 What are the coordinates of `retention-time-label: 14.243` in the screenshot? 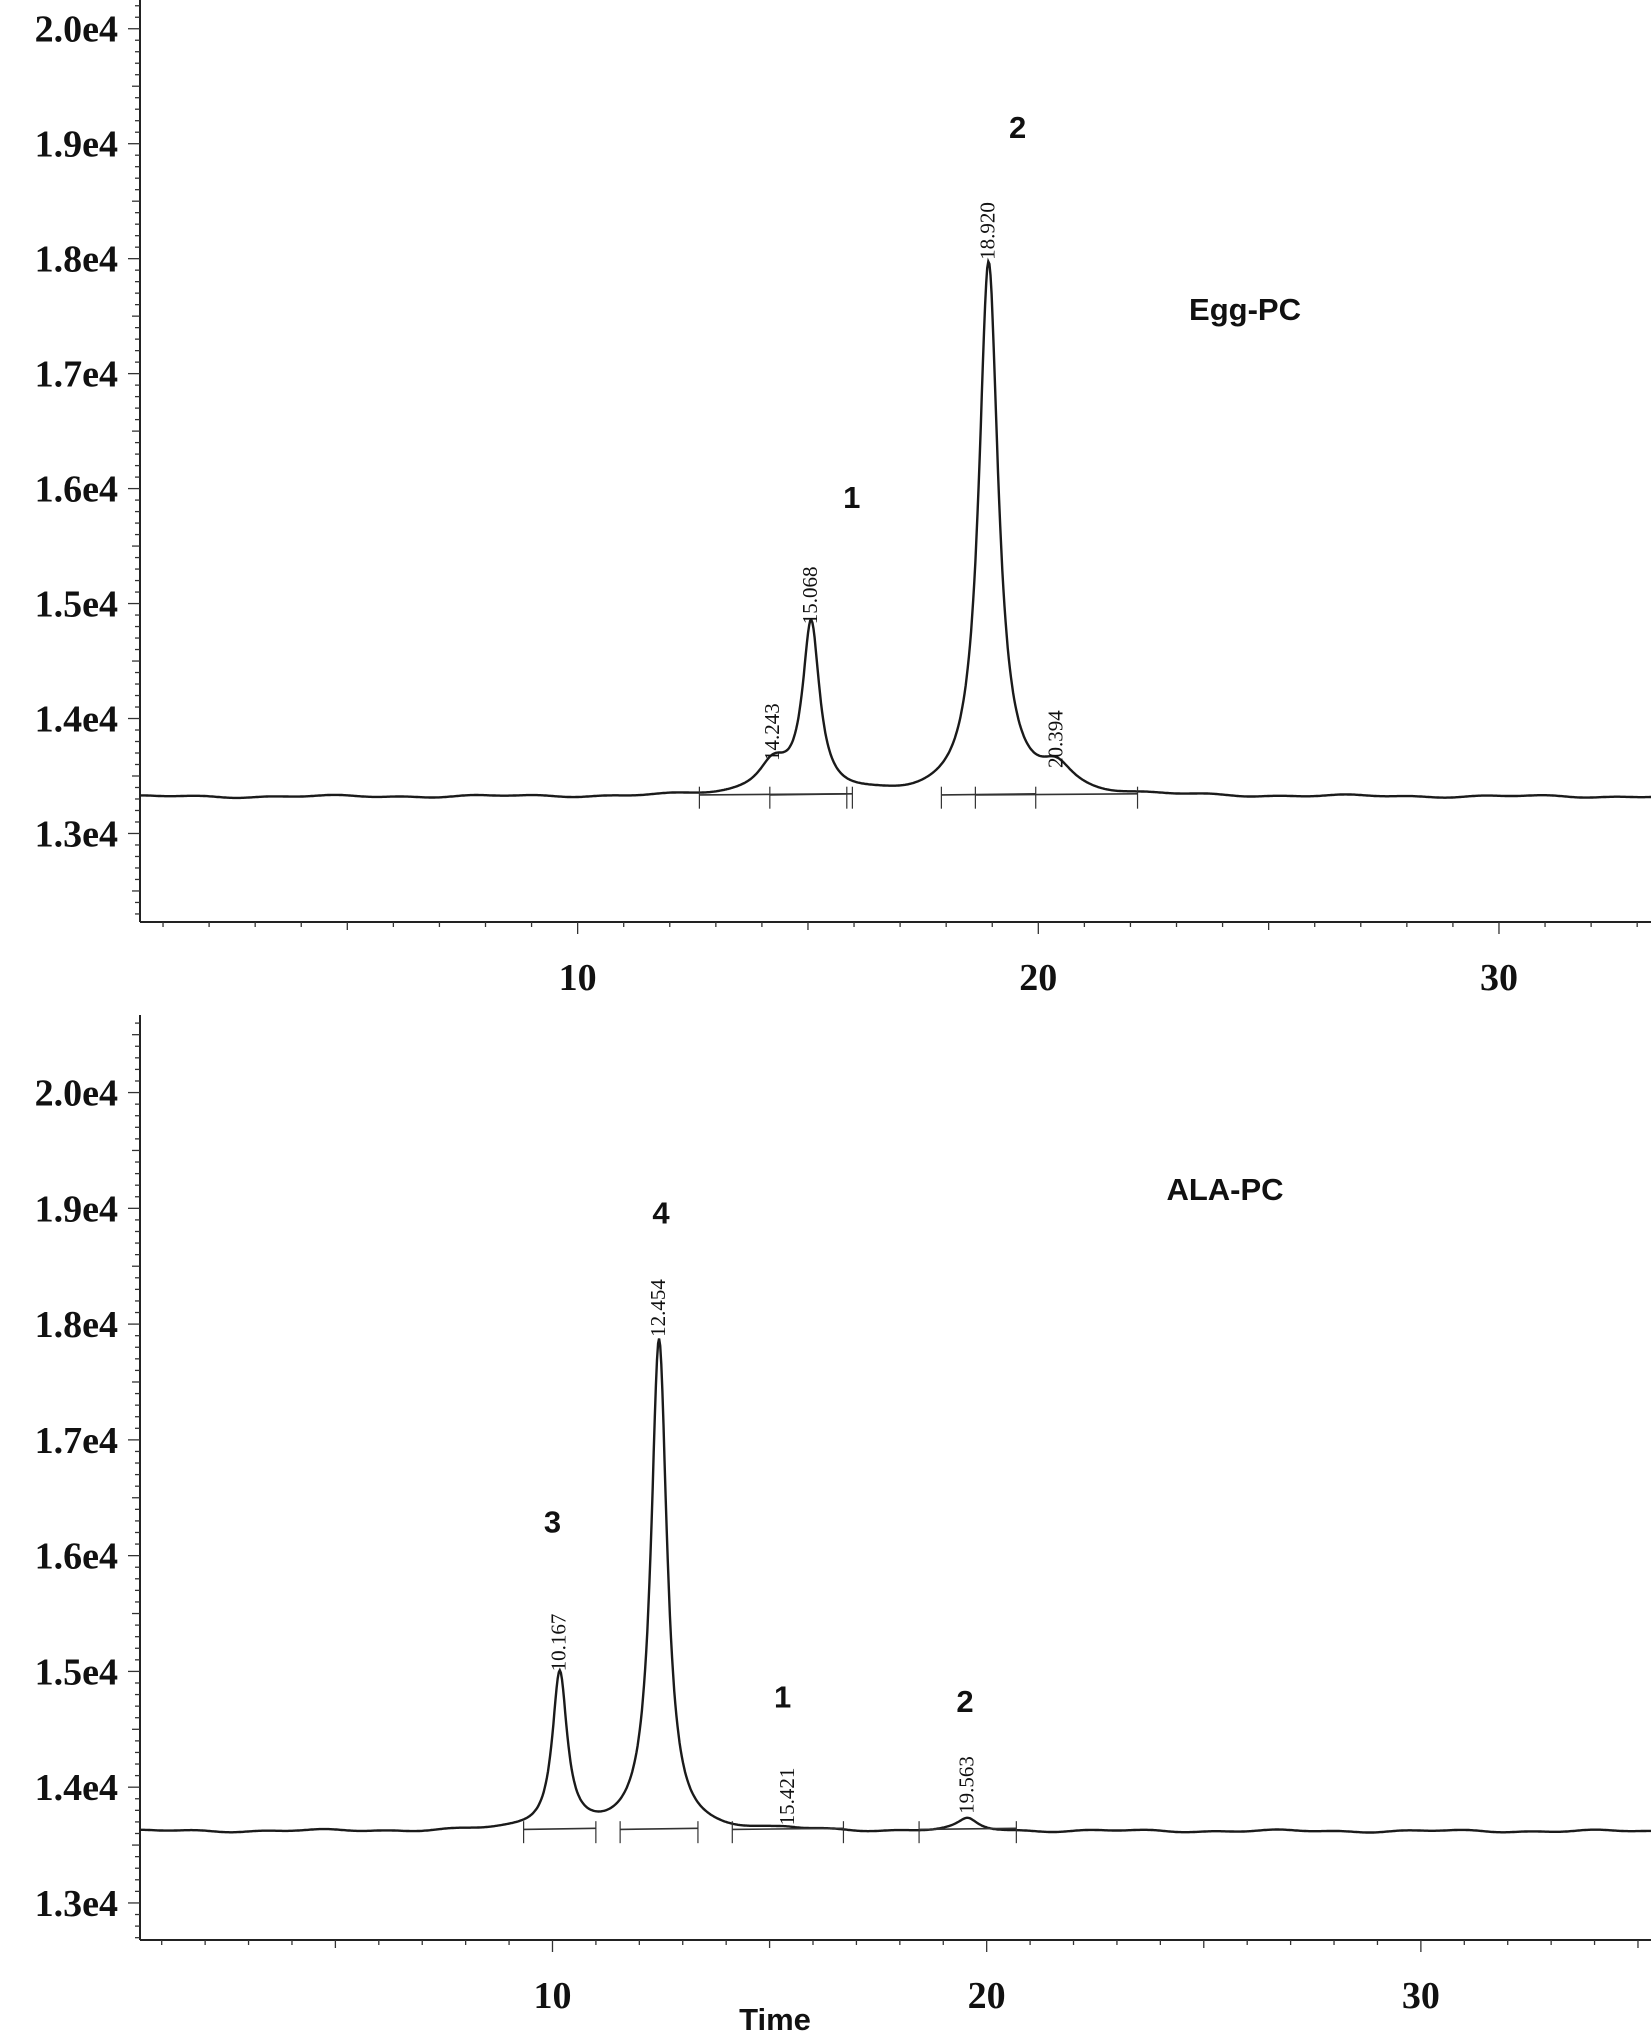 It's located at (772, 732).